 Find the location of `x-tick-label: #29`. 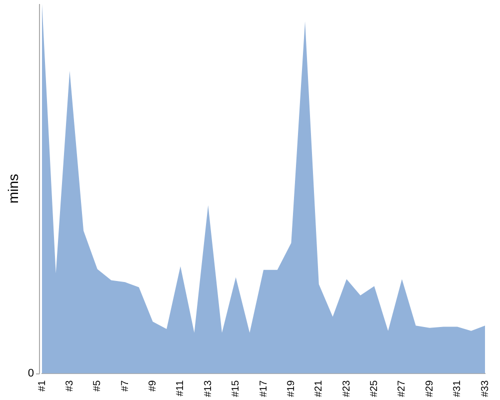

x-tick-label: #29 is located at coordinates (430, 389).